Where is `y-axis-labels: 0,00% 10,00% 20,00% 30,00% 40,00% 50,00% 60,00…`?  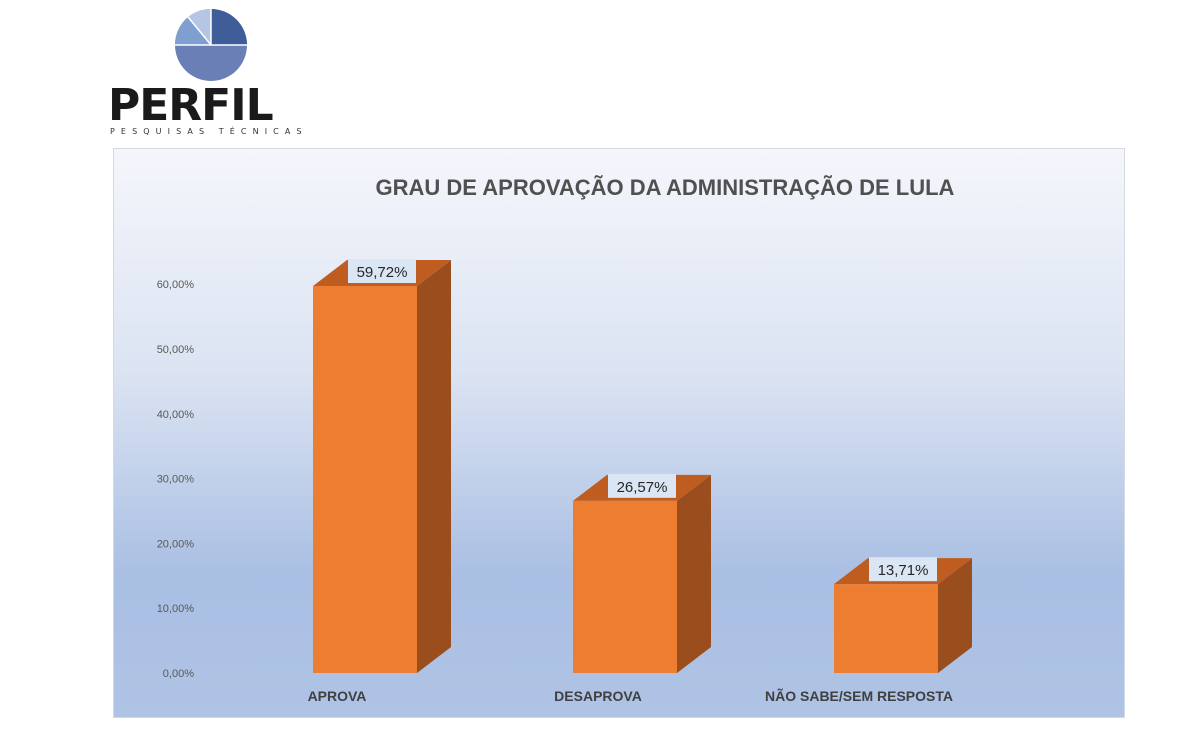
y-axis-labels: 0,00% 10,00% 20,00% 30,00% 40,00% 50,00% 60,00… is located at coordinates (176, 479).